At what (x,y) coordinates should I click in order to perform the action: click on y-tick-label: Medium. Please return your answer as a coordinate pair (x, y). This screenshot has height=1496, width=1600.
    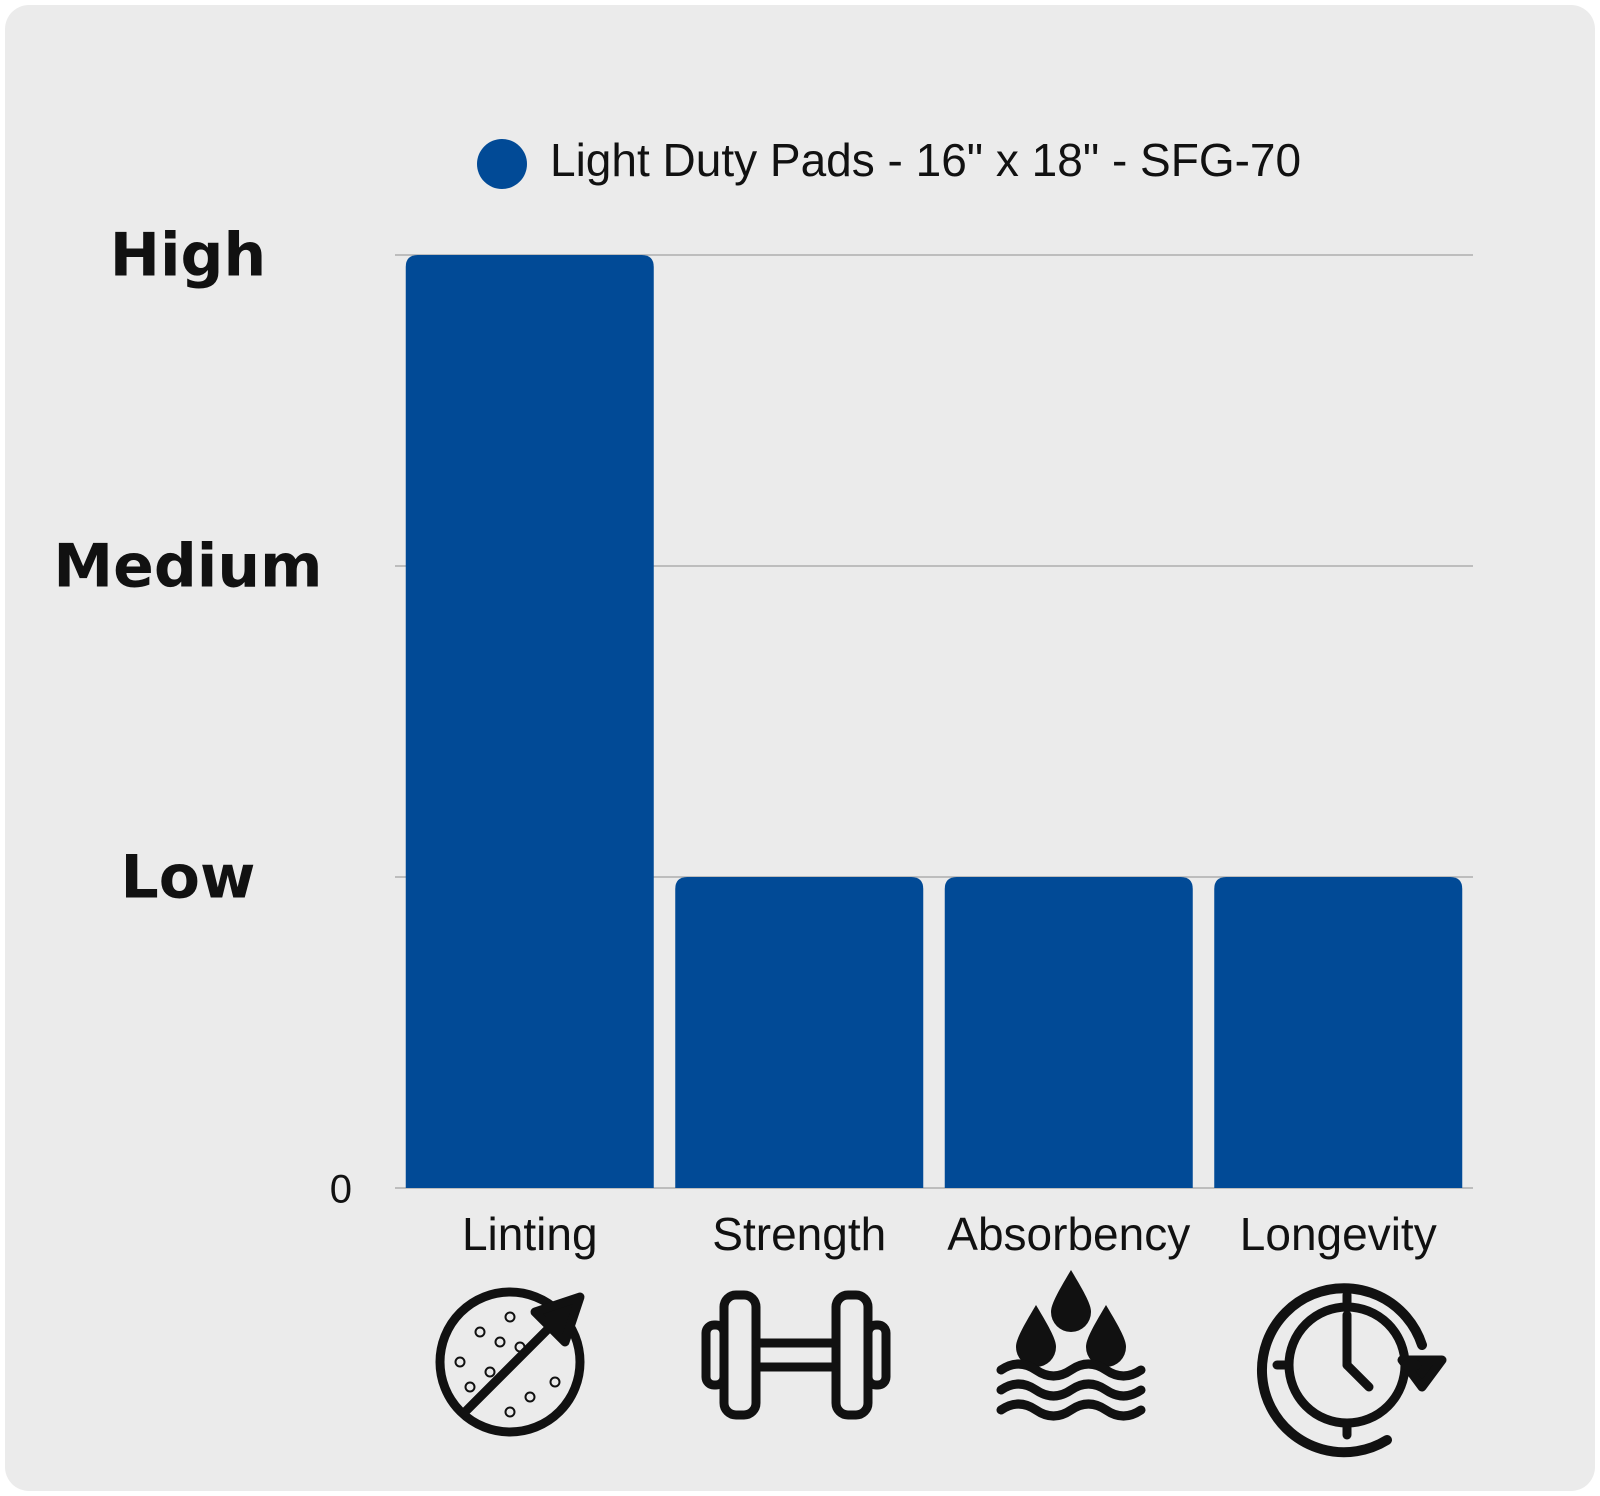
    Looking at the image, I should click on (187, 567).